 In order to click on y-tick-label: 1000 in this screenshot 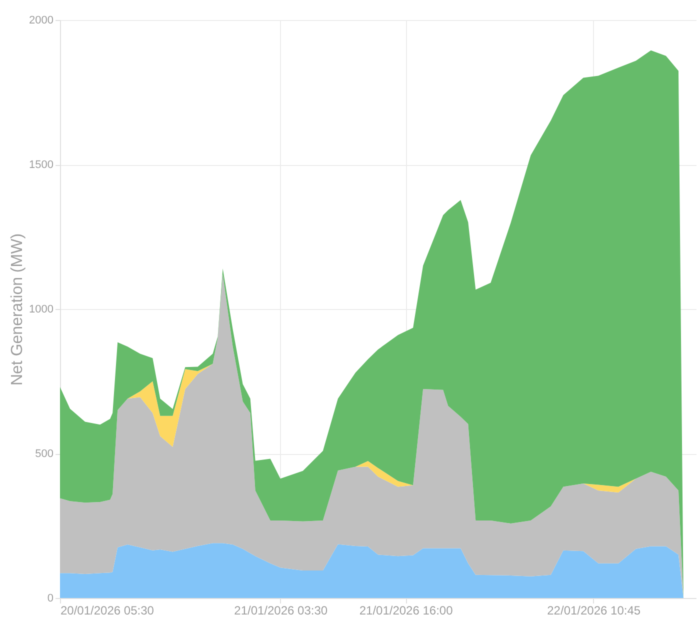, I will do `click(41, 310)`.